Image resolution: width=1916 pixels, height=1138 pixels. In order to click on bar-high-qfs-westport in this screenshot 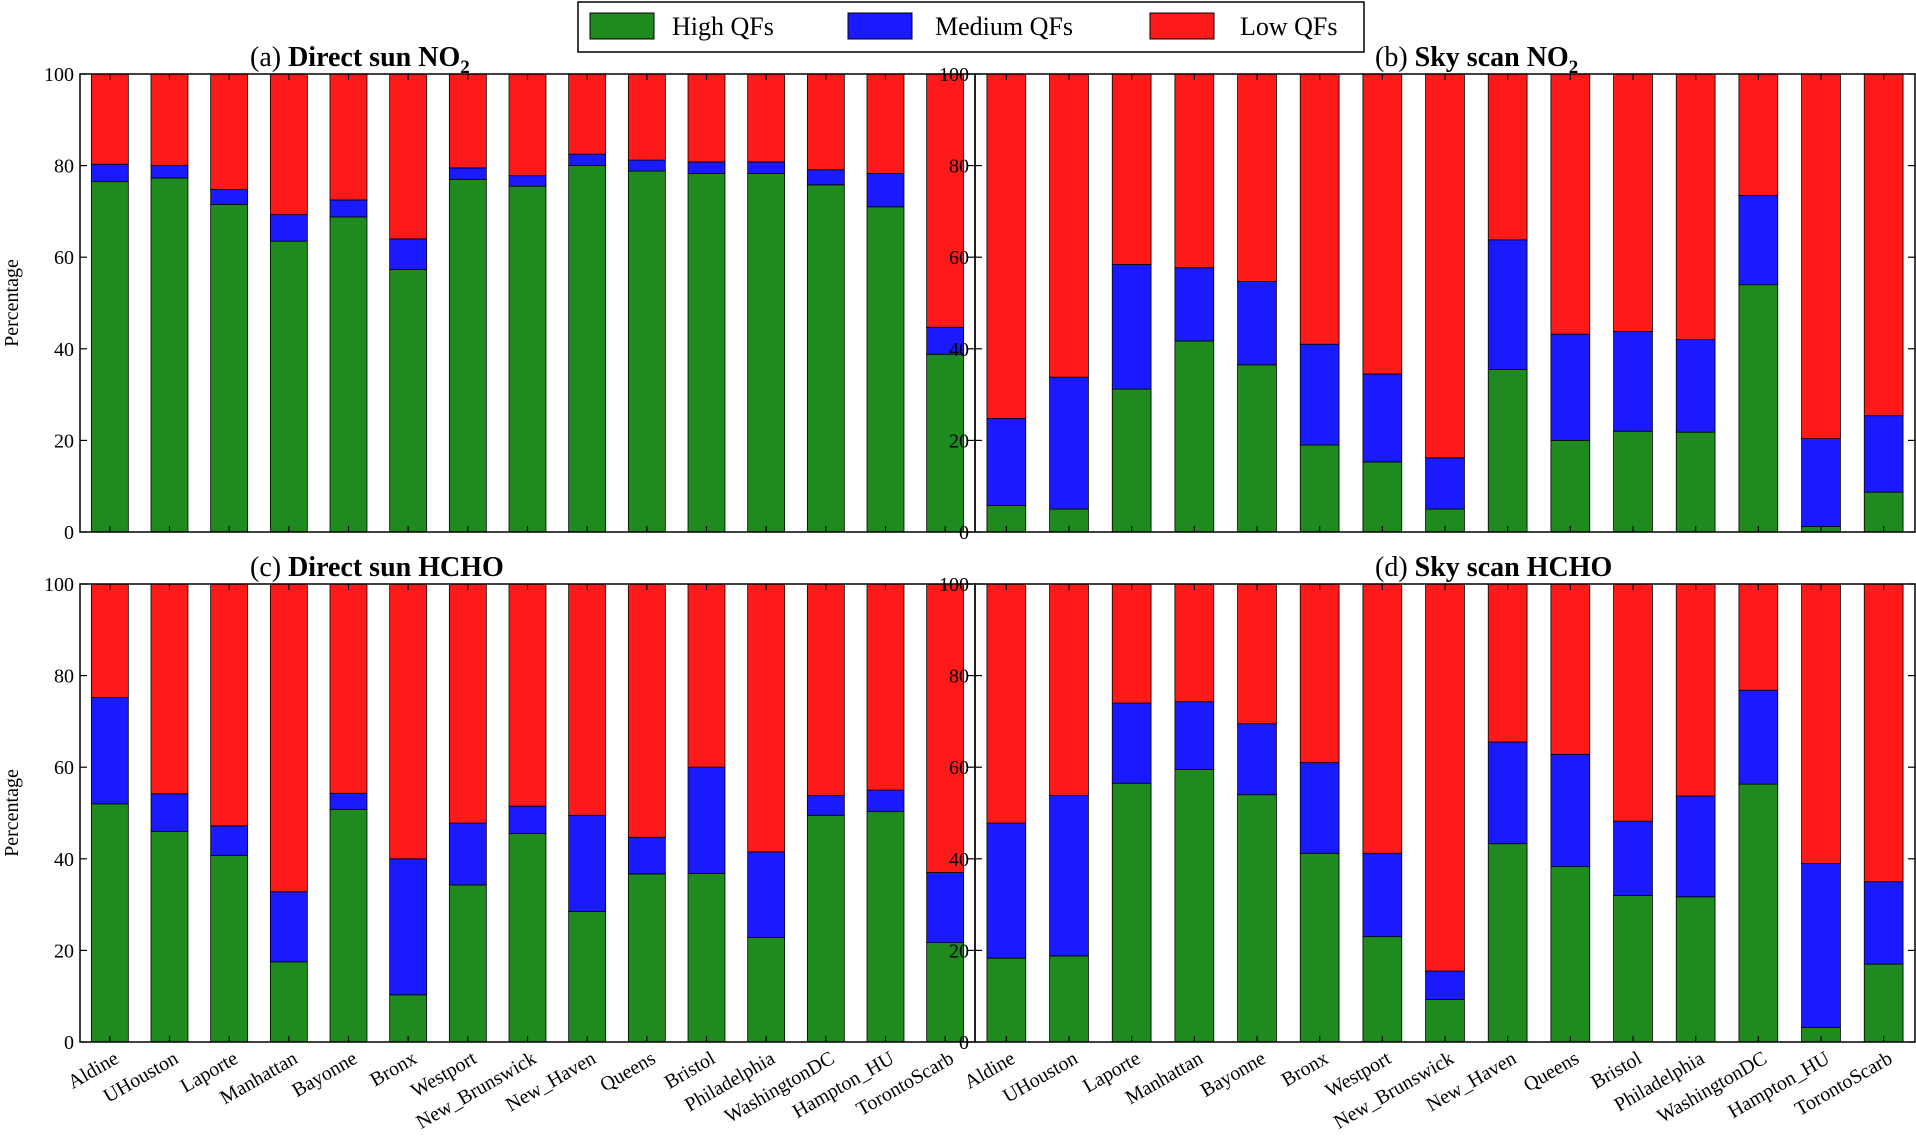, I will do `click(1382, 497)`.